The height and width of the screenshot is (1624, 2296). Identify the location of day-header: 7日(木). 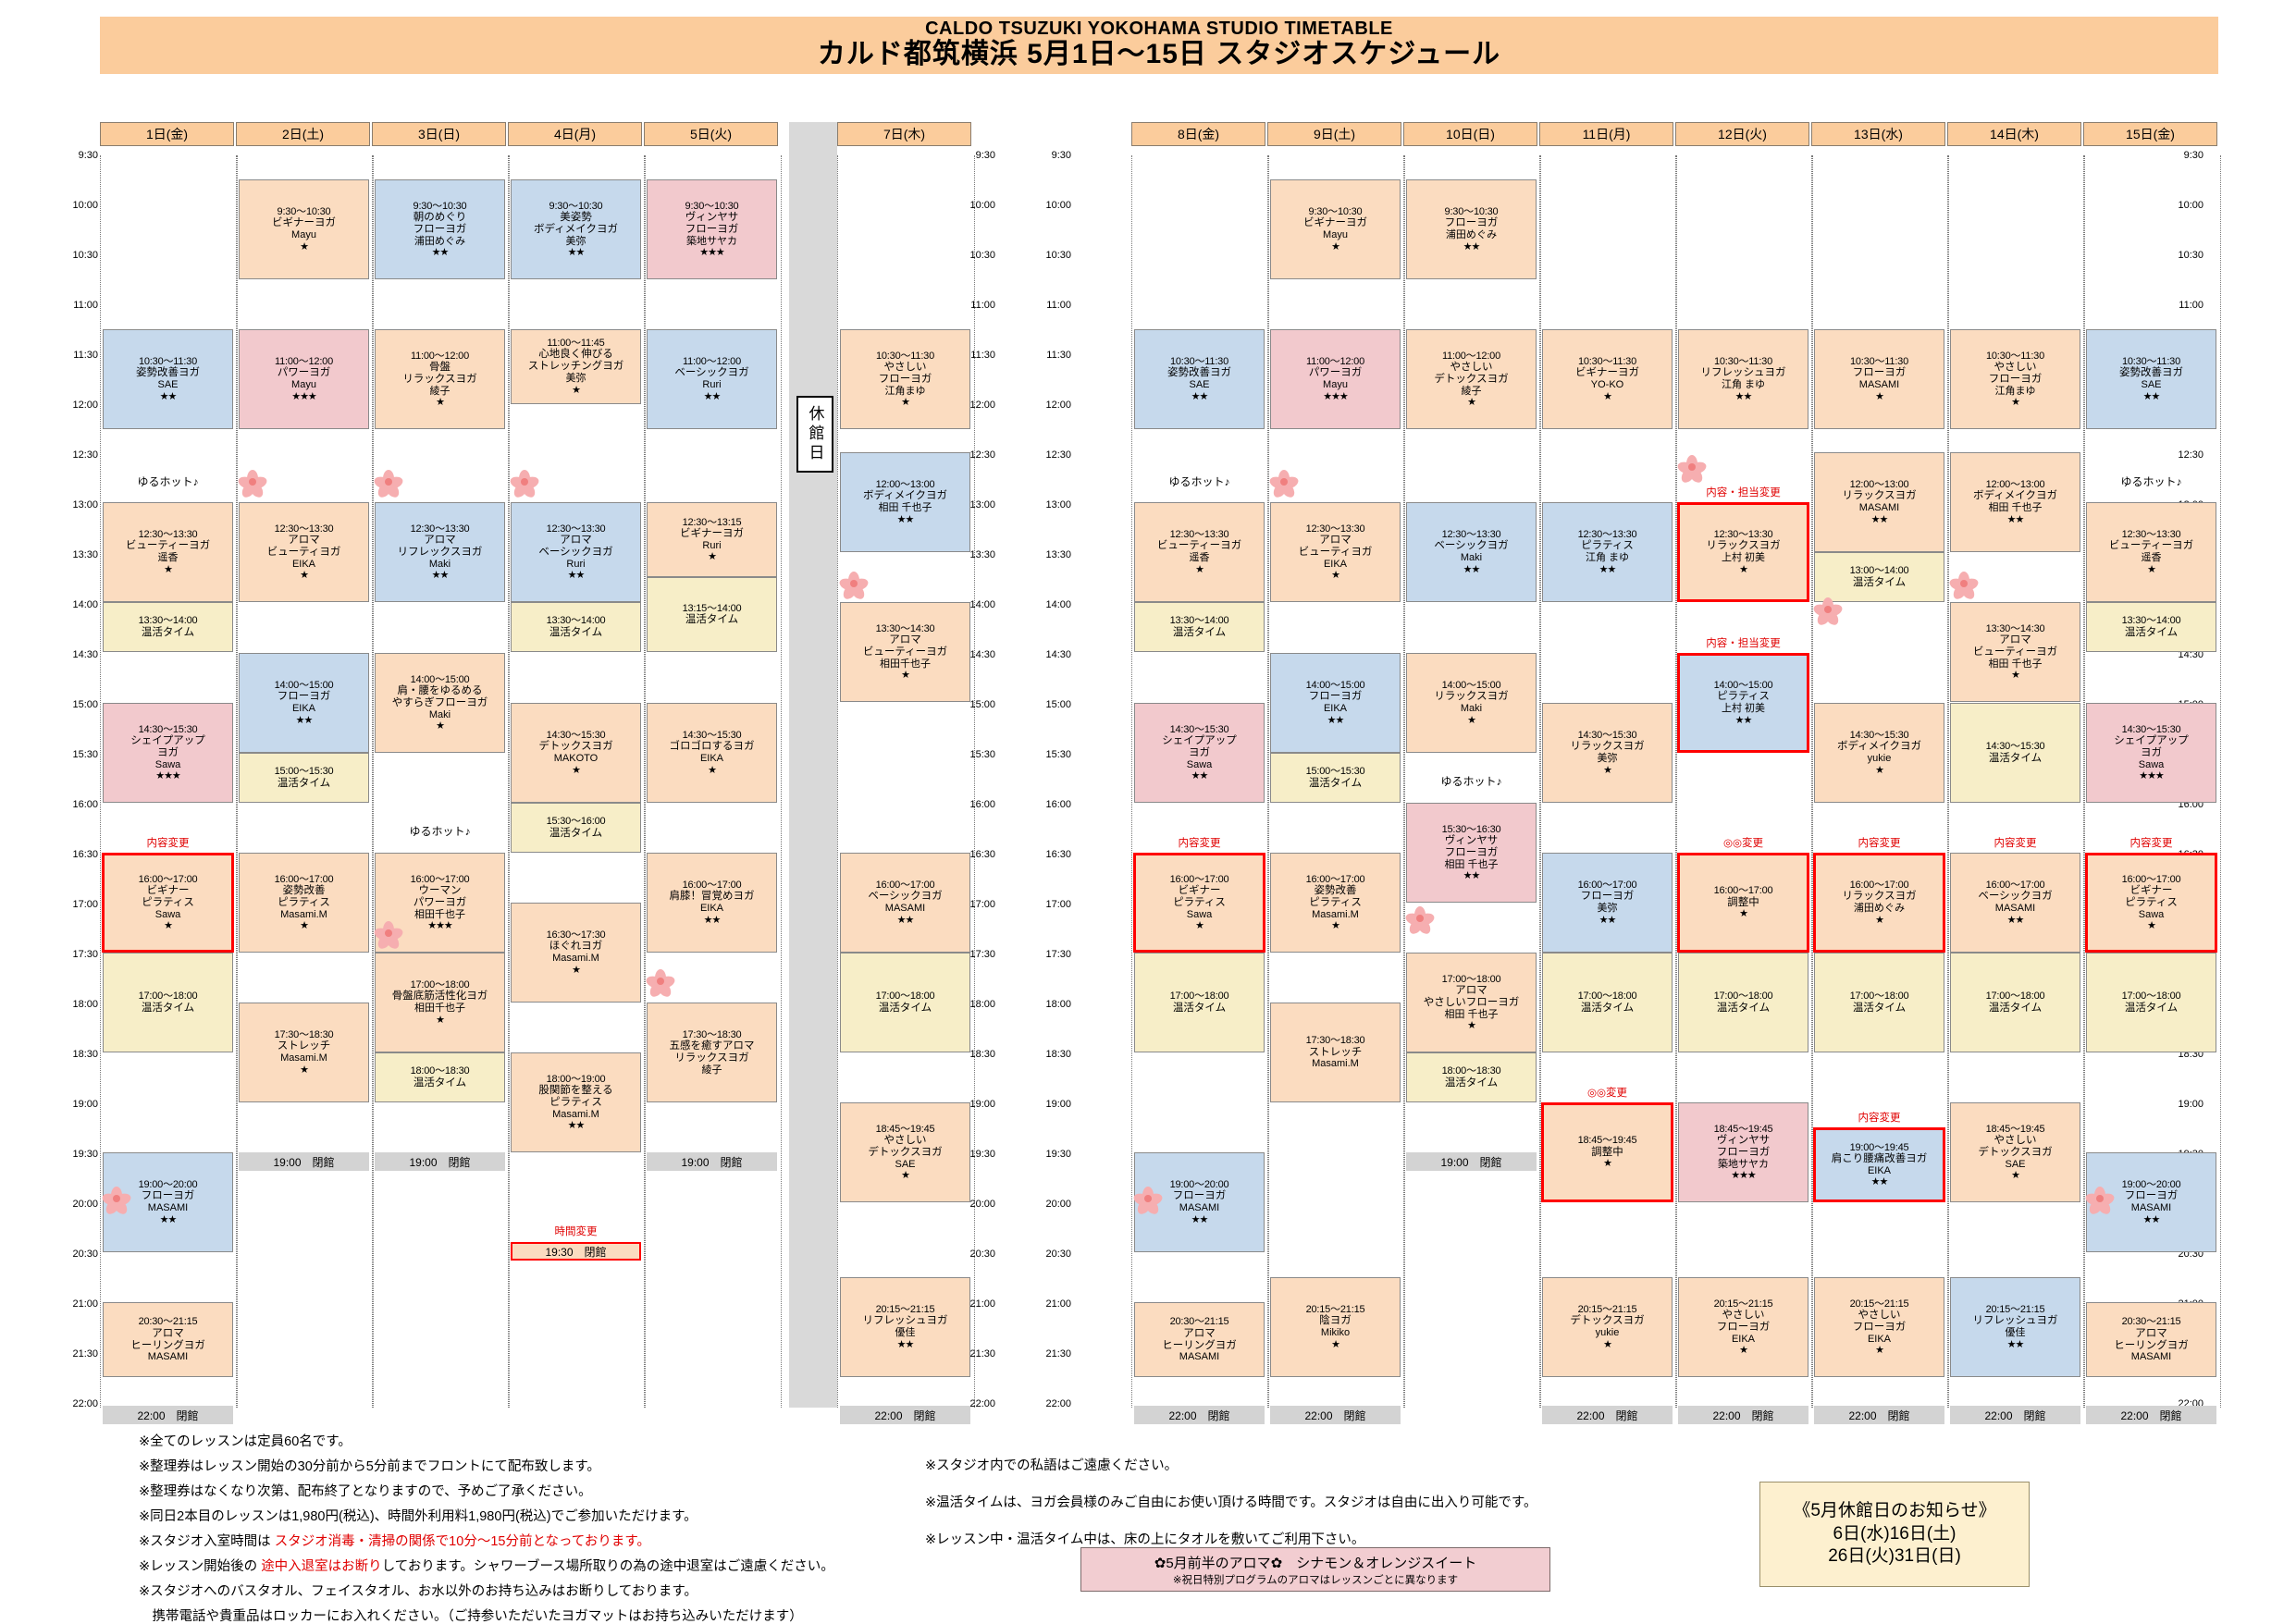
(904, 134).